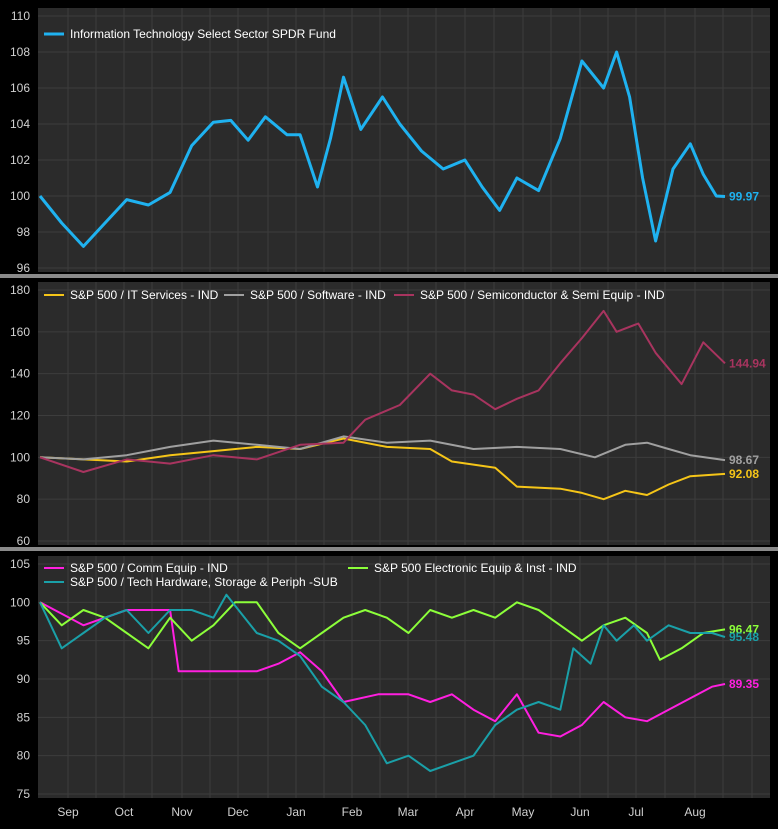  I want to click on series-last-value: 99.97, so click(744, 197).